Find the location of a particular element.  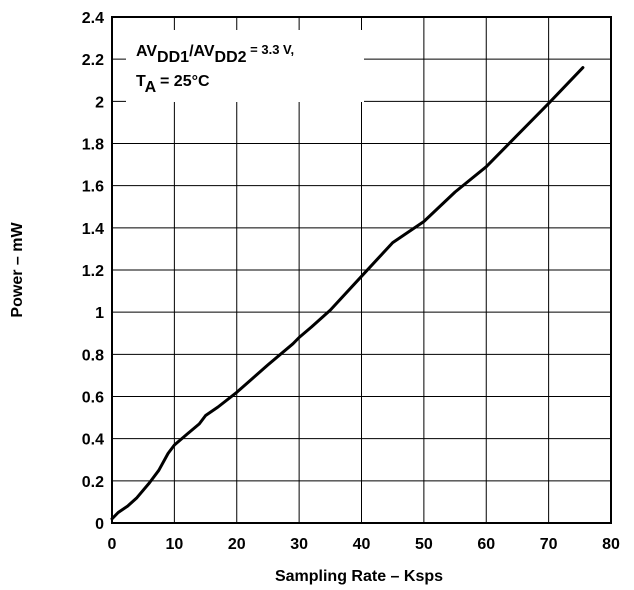

x-tick-label: 0 is located at coordinates (112, 544).